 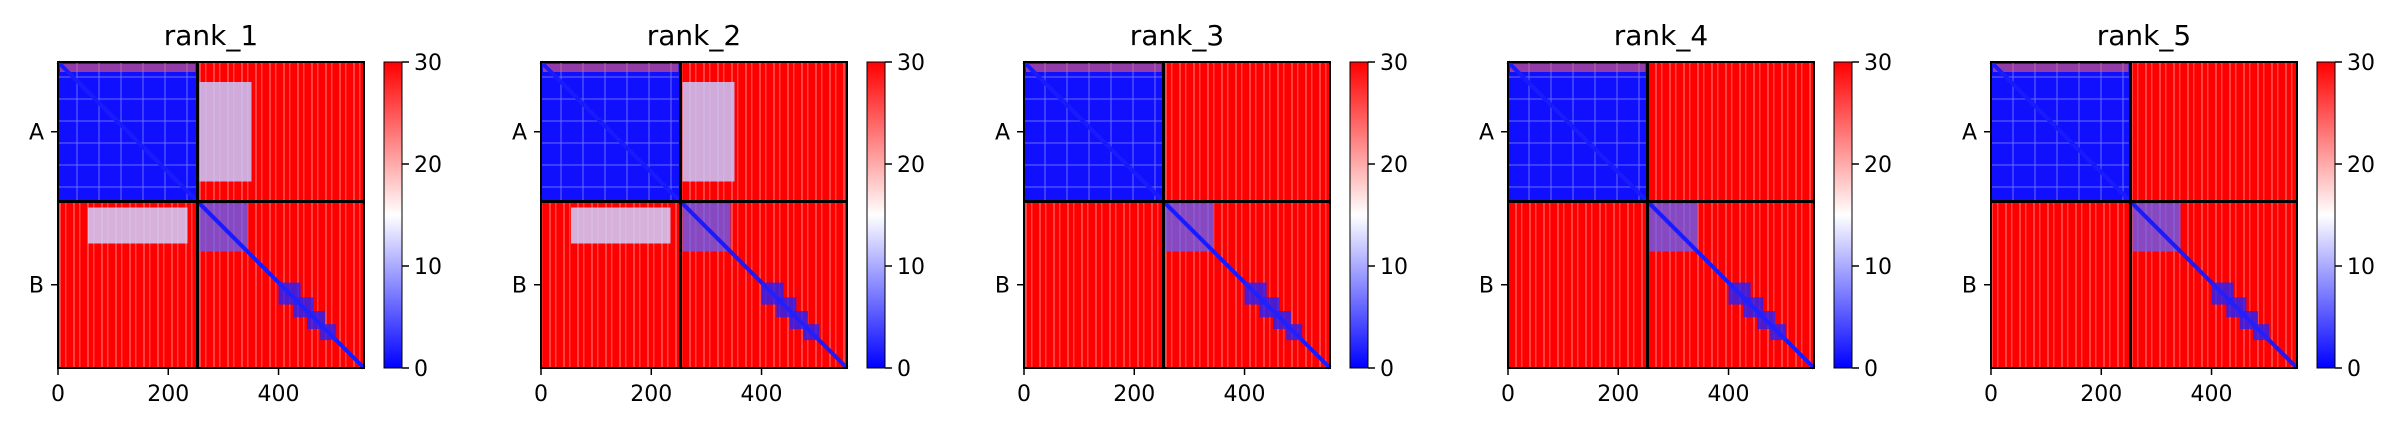 I want to click on chart-title: rank_2, so click(x=694, y=35).